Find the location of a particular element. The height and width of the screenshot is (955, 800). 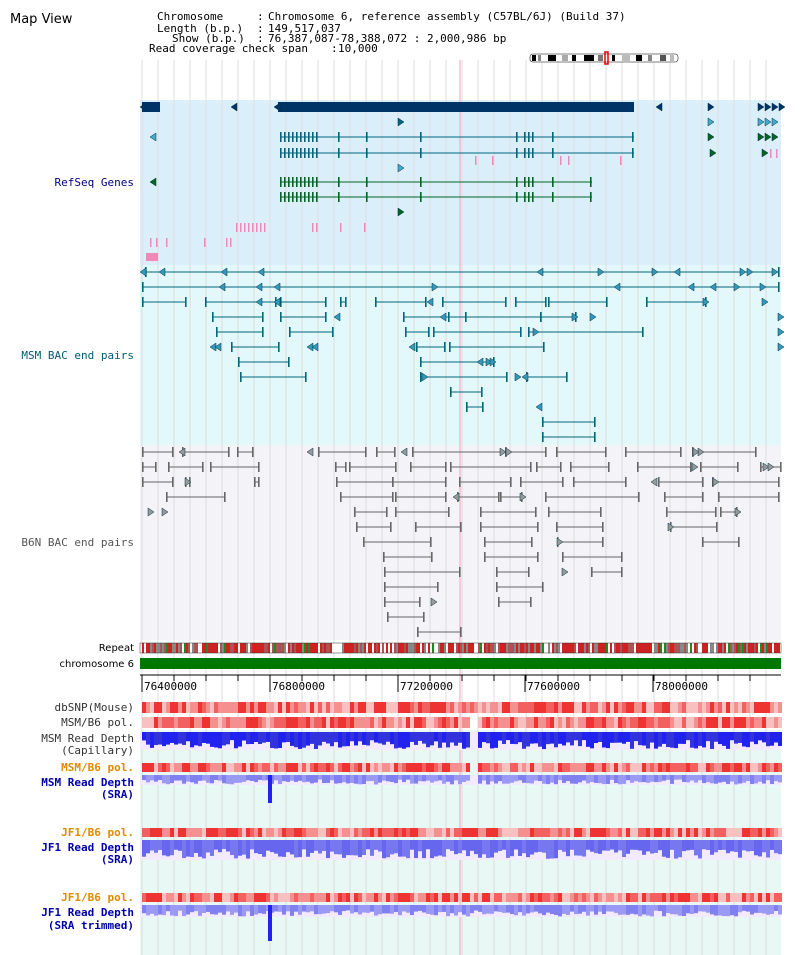

track-label-b6n-bac-end-pairs: B6N BAC end pairs is located at coordinates (77, 542).